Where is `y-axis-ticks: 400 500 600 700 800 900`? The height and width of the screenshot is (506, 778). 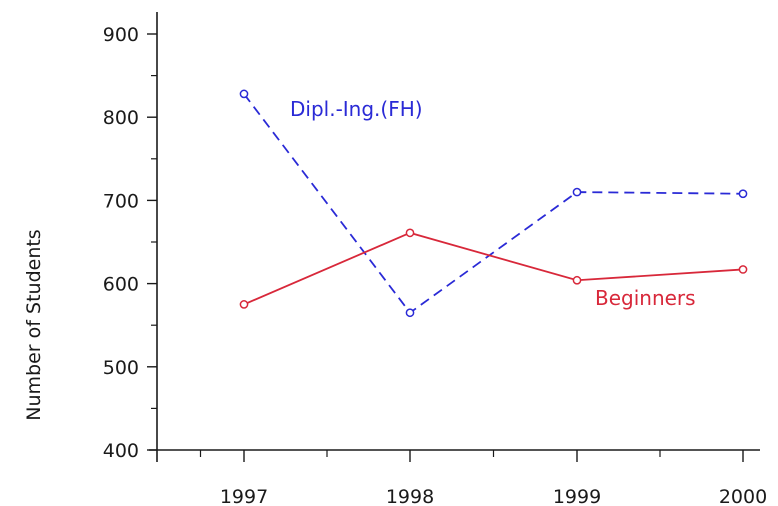 y-axis-ticks: 400 500 600 700 800 900 is located at coordinates (130, 243).